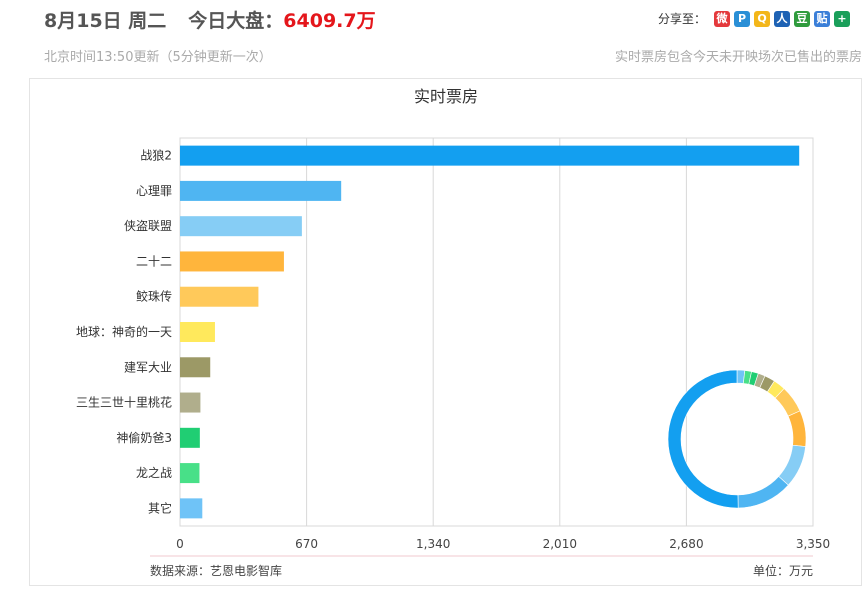 The image size is (864, 595). What do you see at coordinates (154, 296) in the screenshot?
I see `category-label: 鲛珠传` at bounding box center [154, 296].